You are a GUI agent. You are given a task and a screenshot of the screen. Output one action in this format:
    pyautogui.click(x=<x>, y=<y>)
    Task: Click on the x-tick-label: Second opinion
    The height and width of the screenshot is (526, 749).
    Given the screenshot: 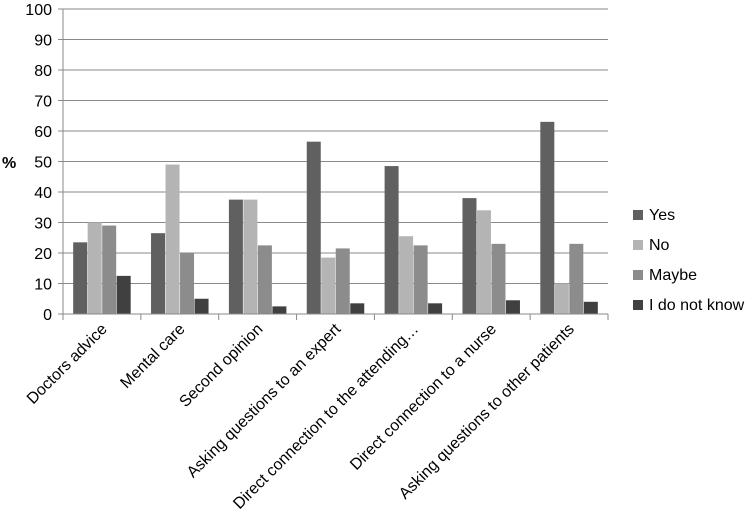 What is the action you would take?
    pyautogui.click(x=221, y=366)
    